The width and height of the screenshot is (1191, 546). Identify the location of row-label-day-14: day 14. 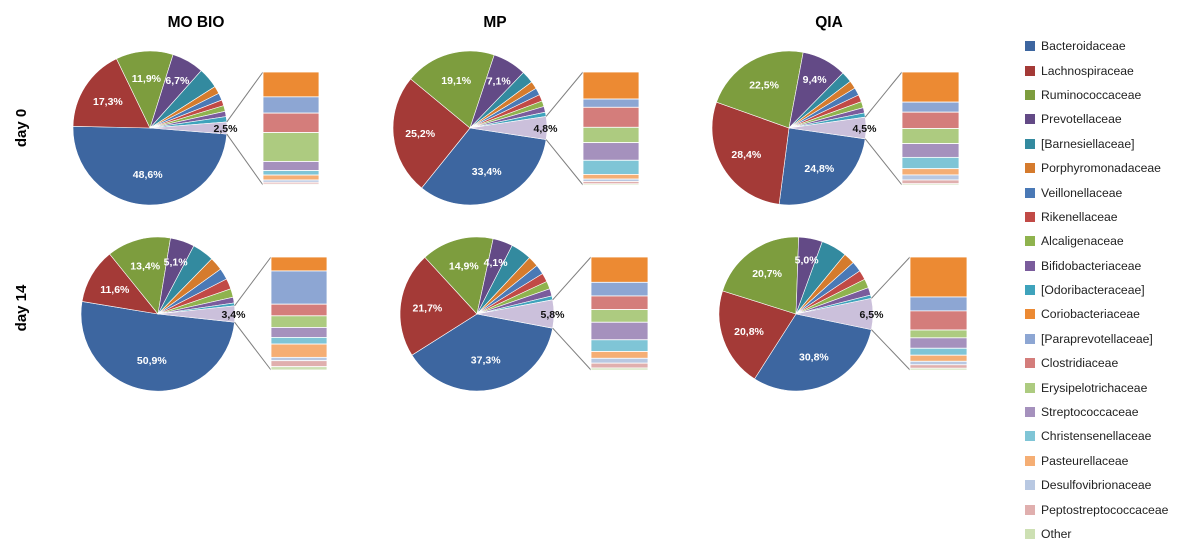
(21, 307).